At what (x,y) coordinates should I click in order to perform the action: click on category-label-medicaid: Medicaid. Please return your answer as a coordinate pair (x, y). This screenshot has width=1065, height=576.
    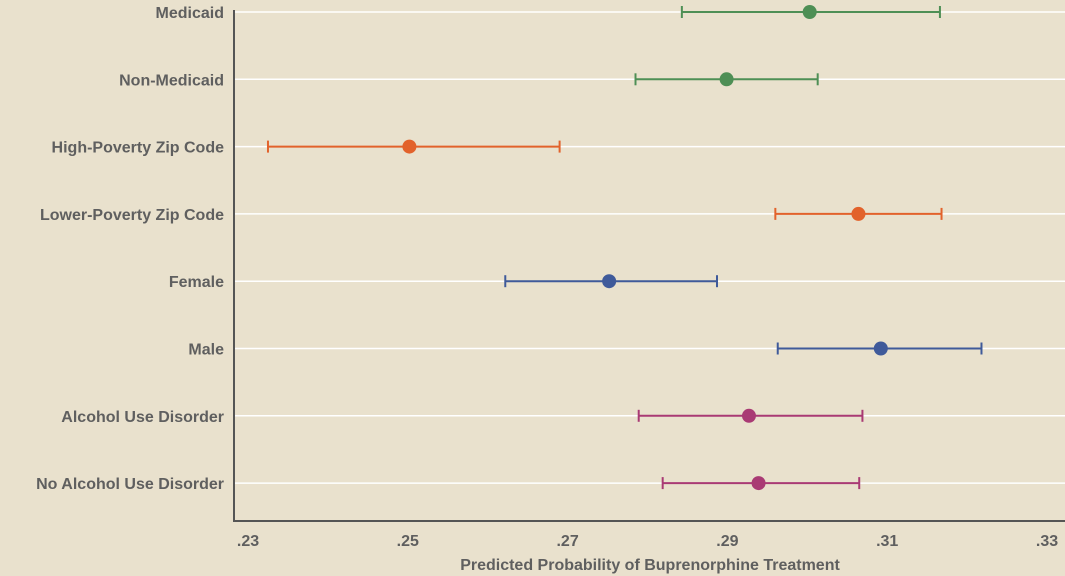
    Looking at the image, I should click on (190, 13).